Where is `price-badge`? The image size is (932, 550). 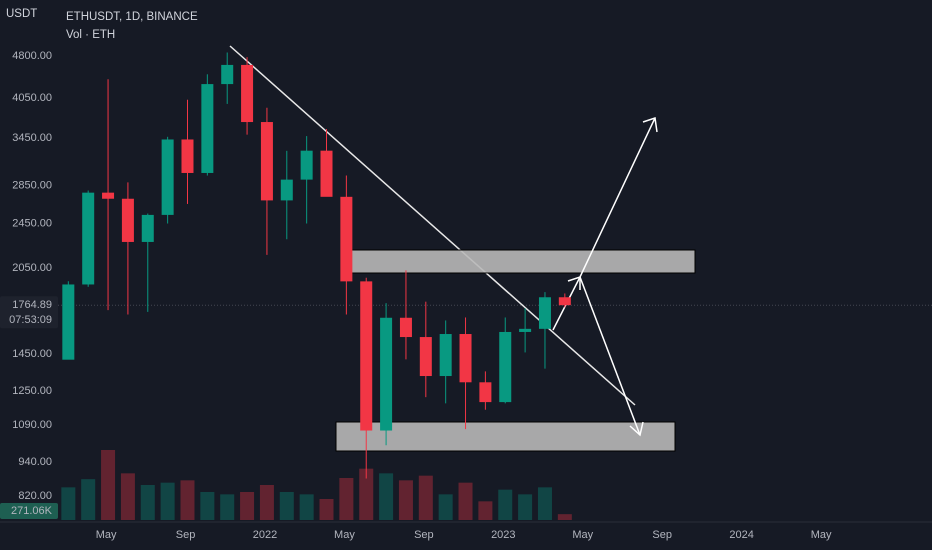
price-badge is located at coordinates (29, 312).